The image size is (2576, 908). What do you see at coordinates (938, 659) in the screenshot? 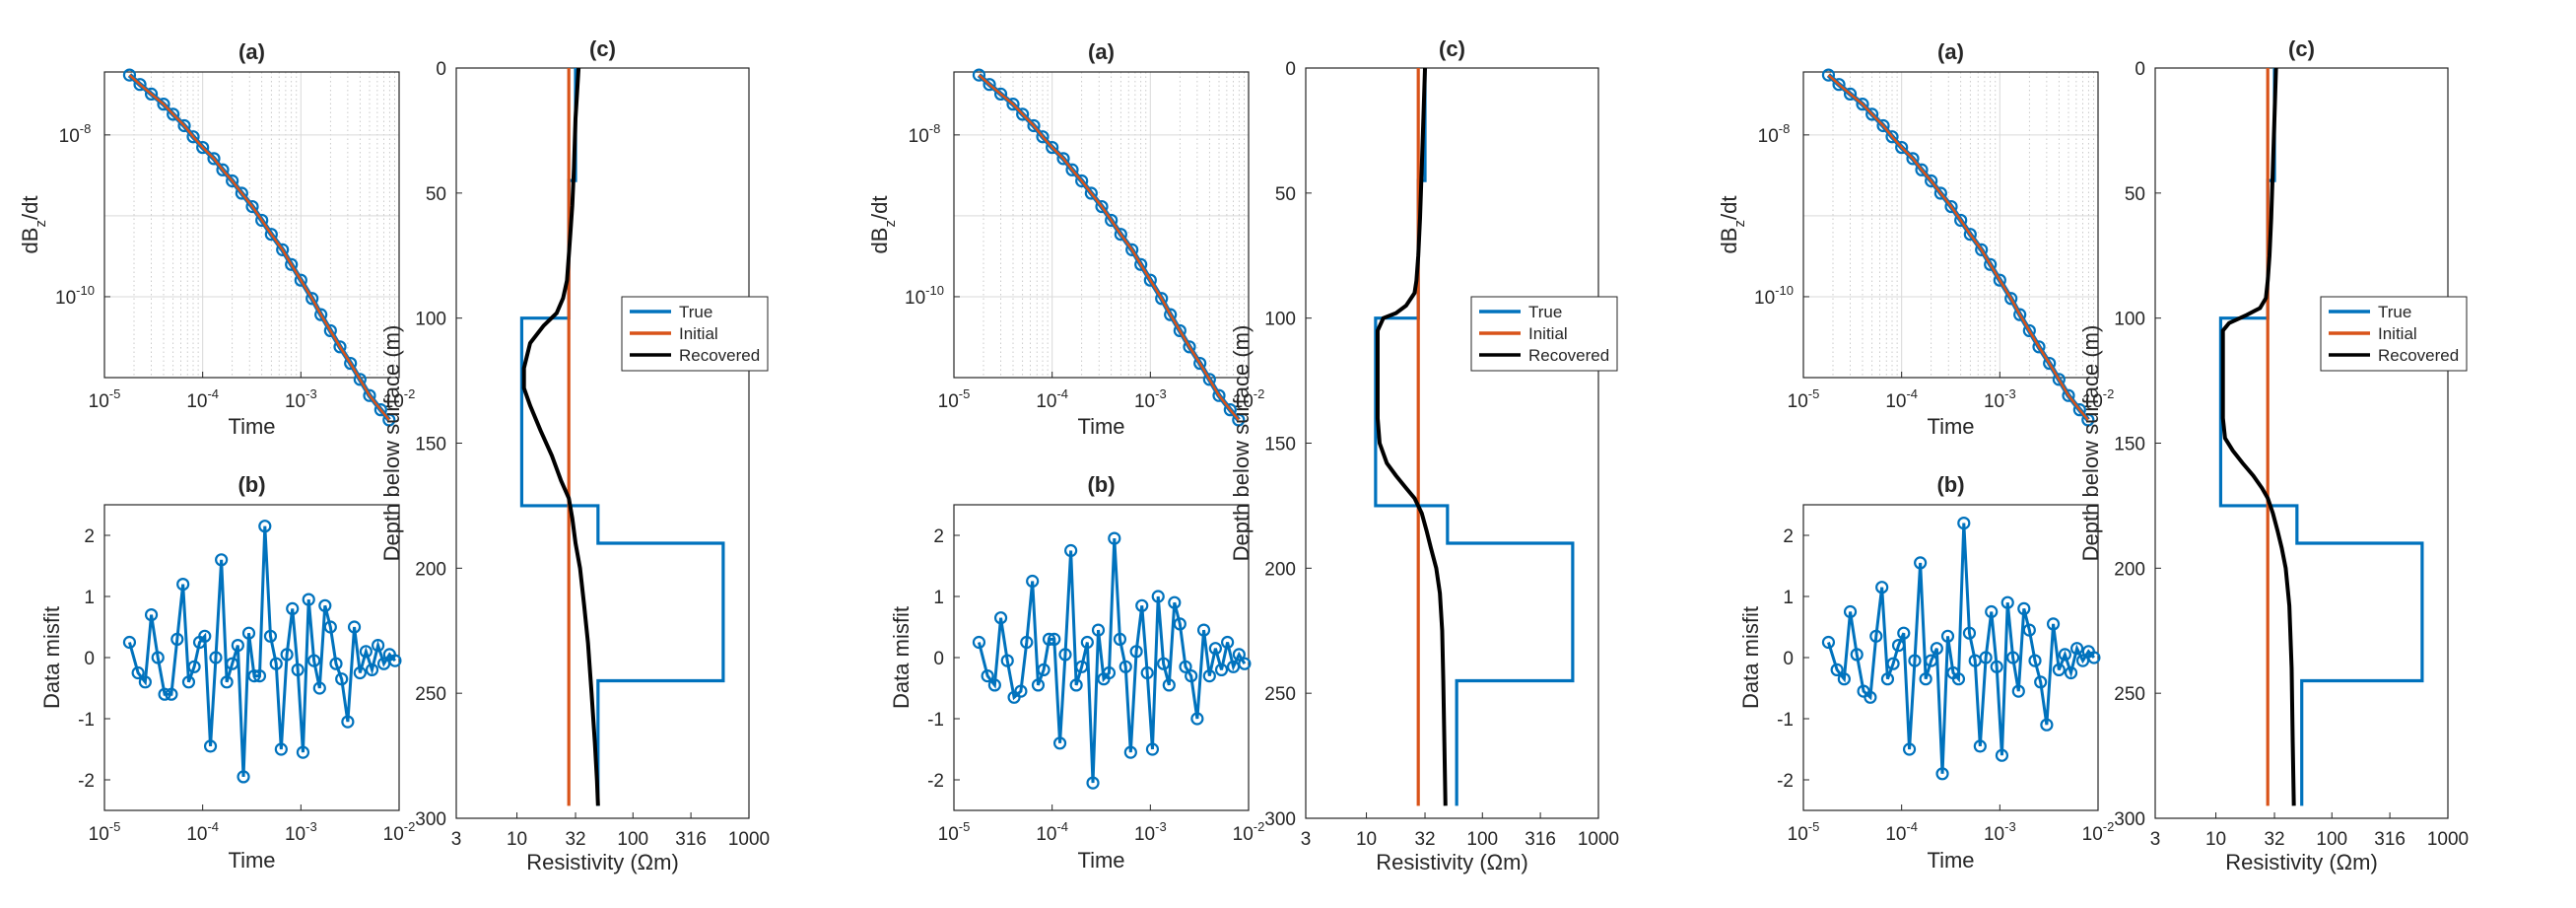
I see `y-tick-label: 0` at bounding box center [938, 659].